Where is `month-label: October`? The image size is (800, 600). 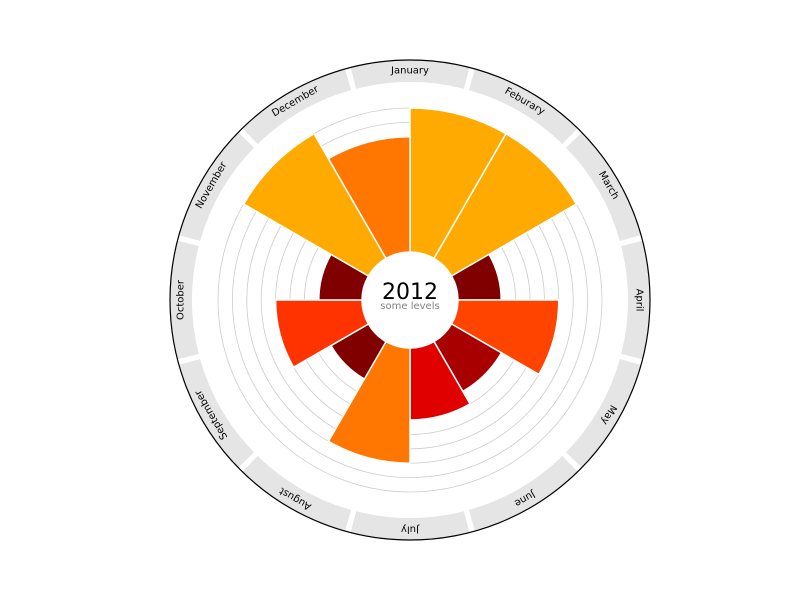 month-label: October is located at coordinates (181, 299).